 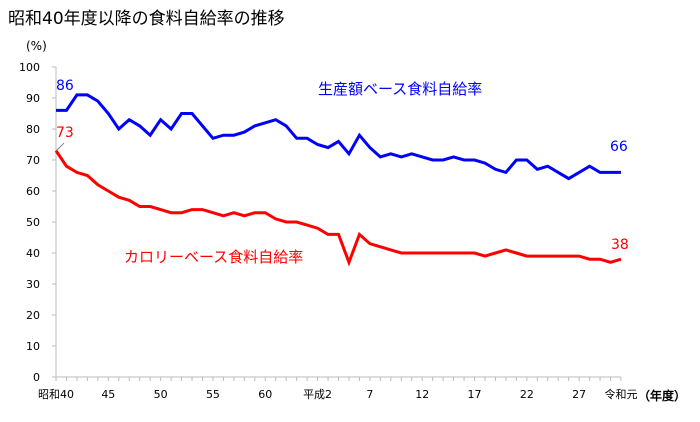 What do you see at coordinates (33, 284) in the screenshot?
I see `y-tick-label: 30` at bounding box center [33, 284].